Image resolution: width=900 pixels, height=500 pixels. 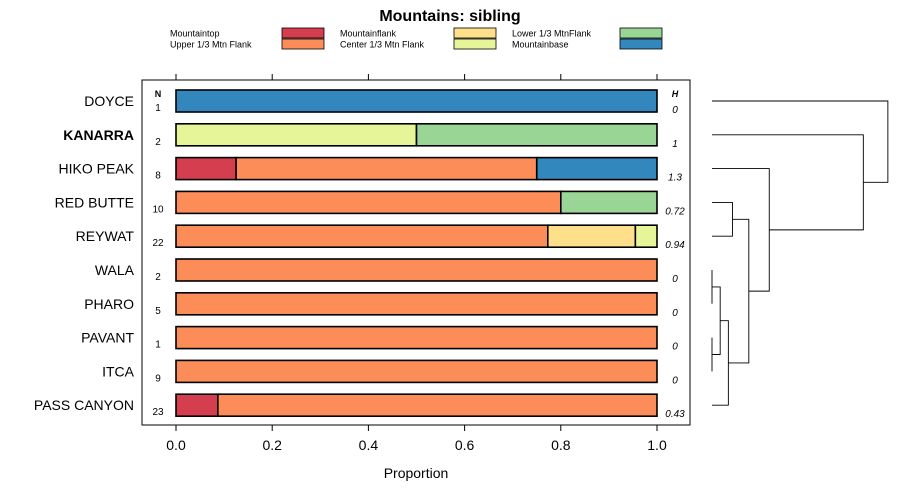 What do you see at coordinates (118, 371) in the screenshot?
I see `category-label: ITCA` at bounding box center [118, 371].